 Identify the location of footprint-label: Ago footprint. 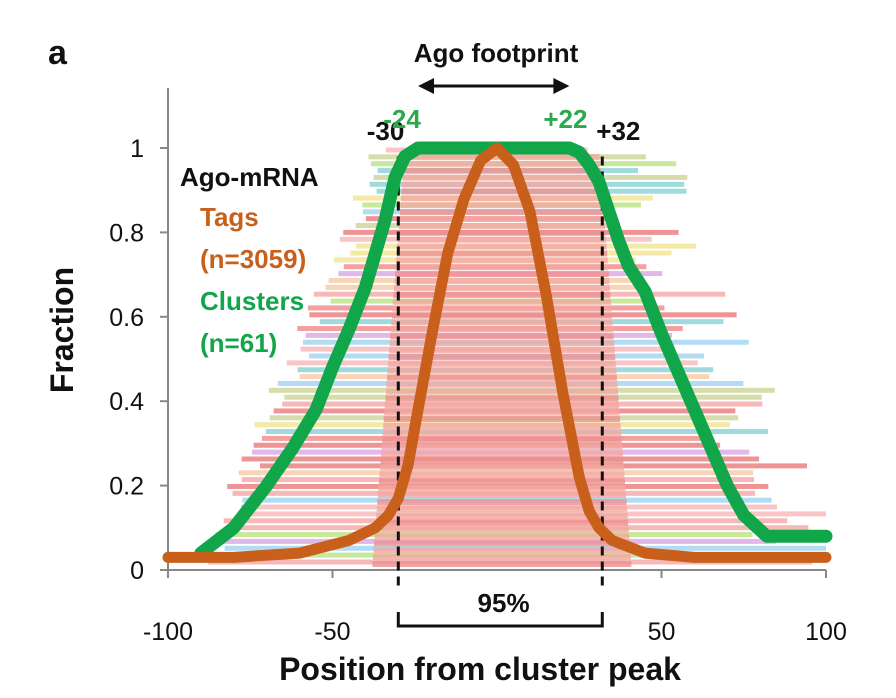
(496, 53).